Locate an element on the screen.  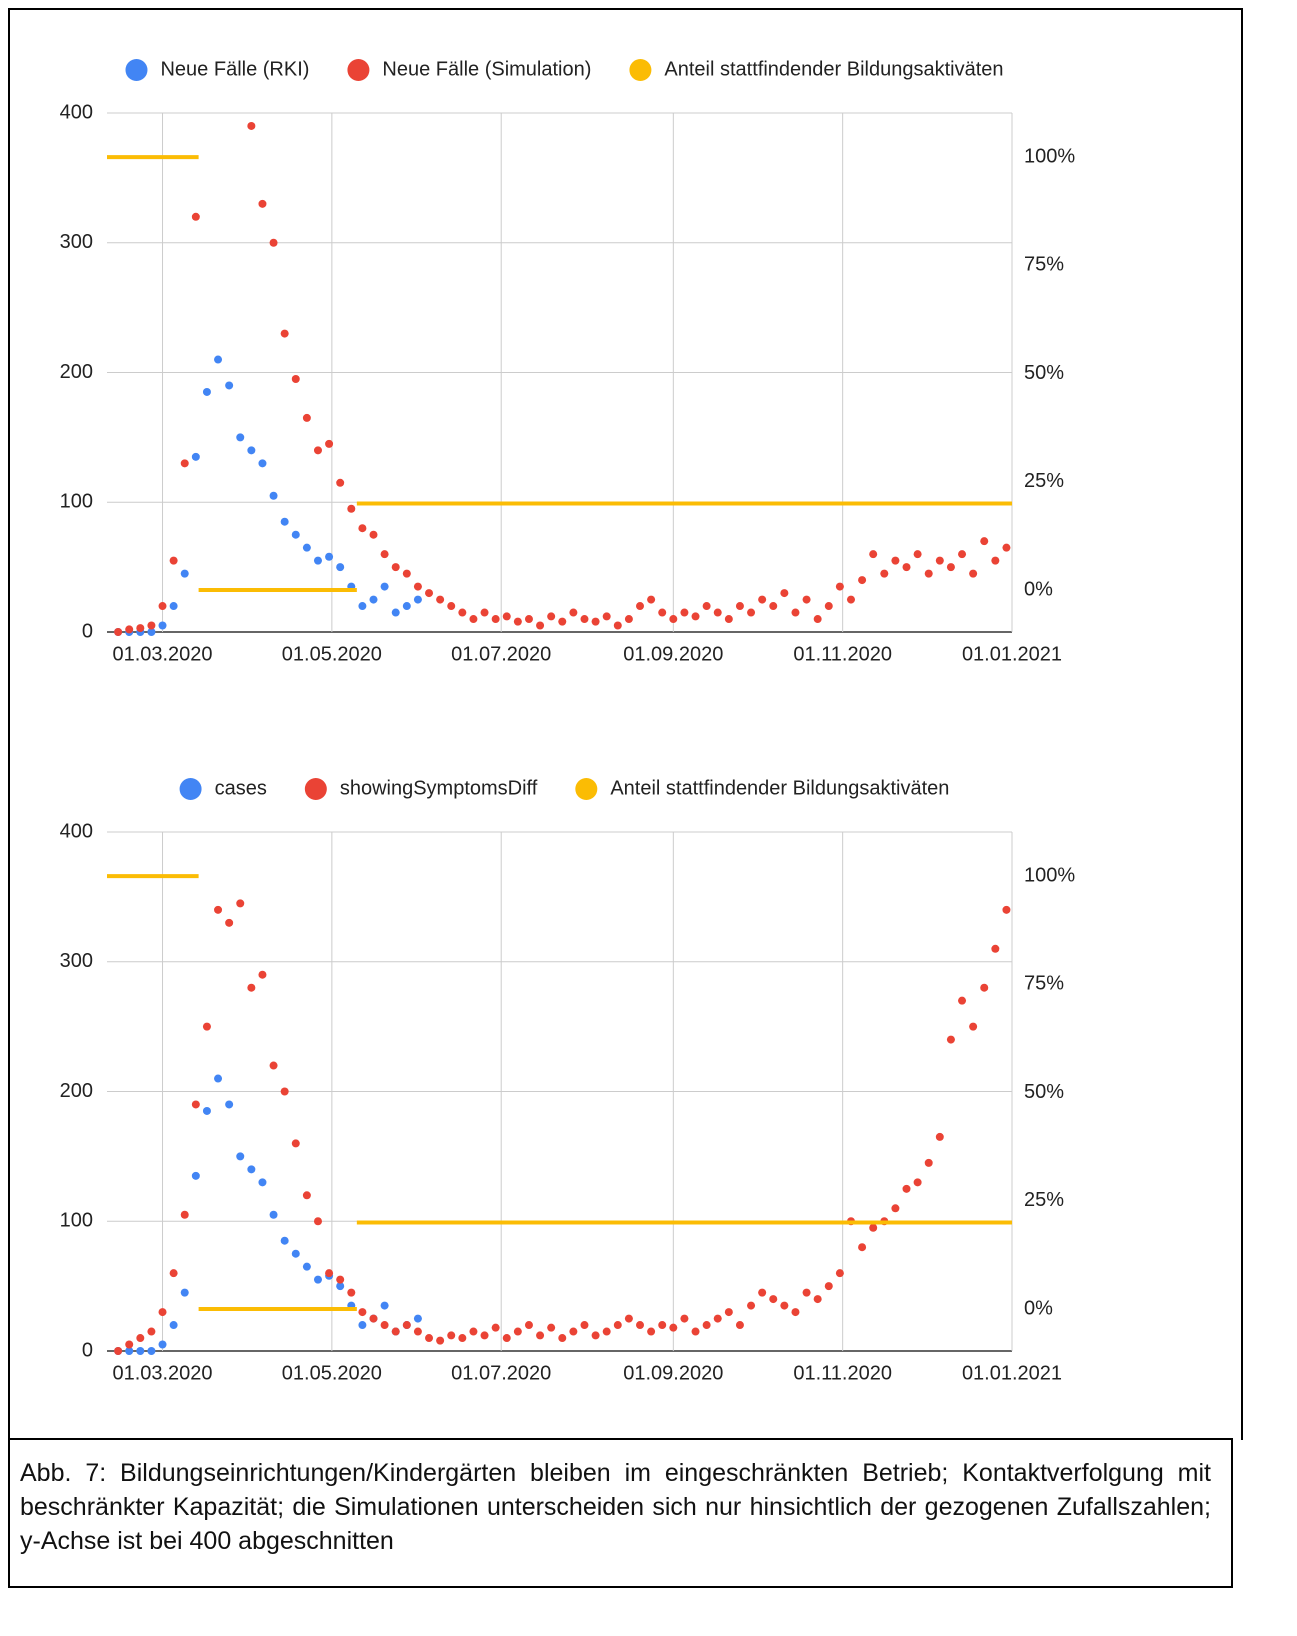
x-tick-label: 01.01.2021 is located at coordinates (1012, 654).